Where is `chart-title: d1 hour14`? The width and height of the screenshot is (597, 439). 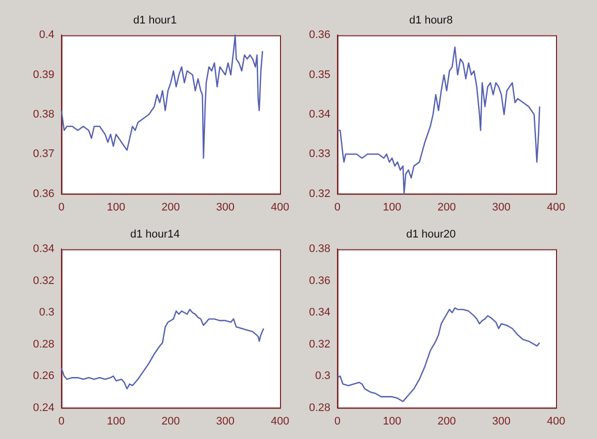
chart-title: d1 hour14 is located at coordinates (155, 234).